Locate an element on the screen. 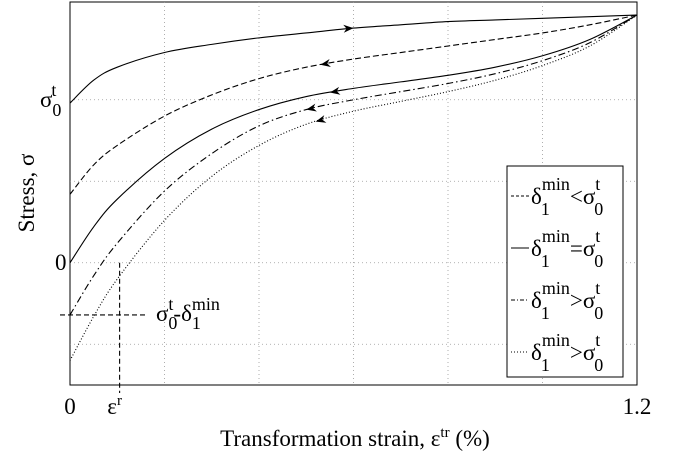 Image resolution: width=682 pixels, height=457 pixels. y-tick-label: 0 is located at coordinates (61, 262).